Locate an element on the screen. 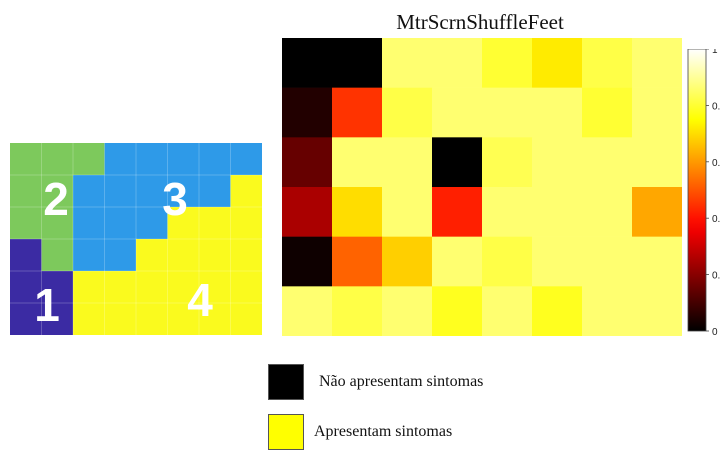 The image size is (725, 450). heatmap-title: MtrScrnShuffleFeet is located at coordinates (480, 22).